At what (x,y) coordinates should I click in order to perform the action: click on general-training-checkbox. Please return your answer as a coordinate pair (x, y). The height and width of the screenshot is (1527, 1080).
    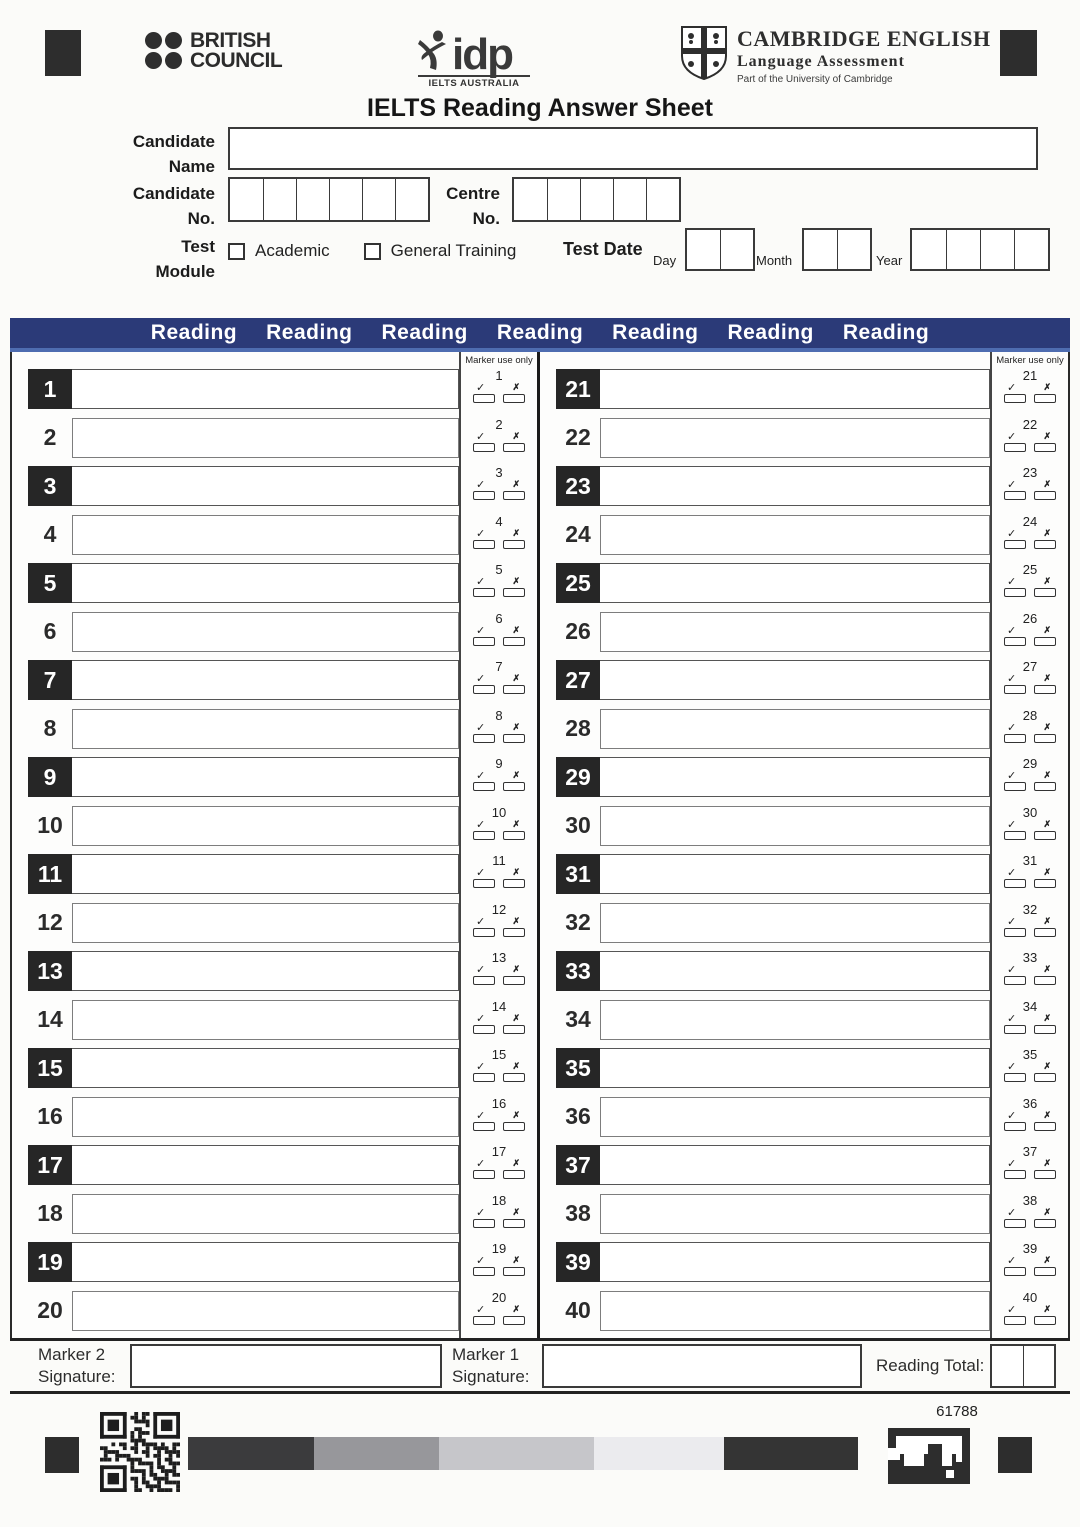
    Looking at the image, I should click on (372, 251).